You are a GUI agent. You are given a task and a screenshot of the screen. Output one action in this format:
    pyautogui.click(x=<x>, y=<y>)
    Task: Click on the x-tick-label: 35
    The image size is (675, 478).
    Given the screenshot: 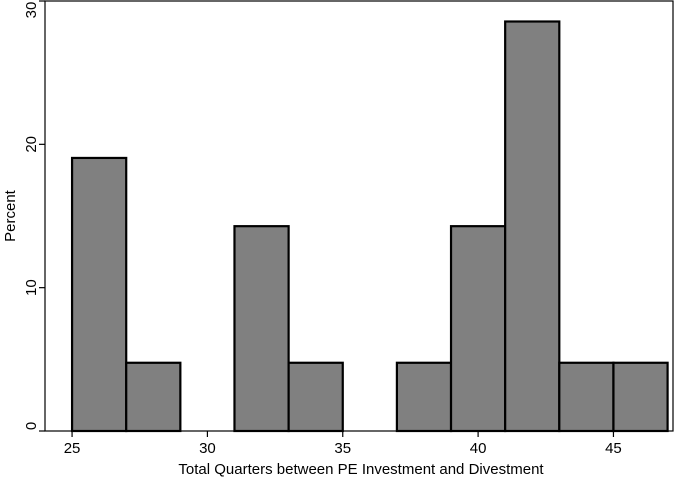 What is the action you would take?
    pyautogui.click(x=342, y=448)
    